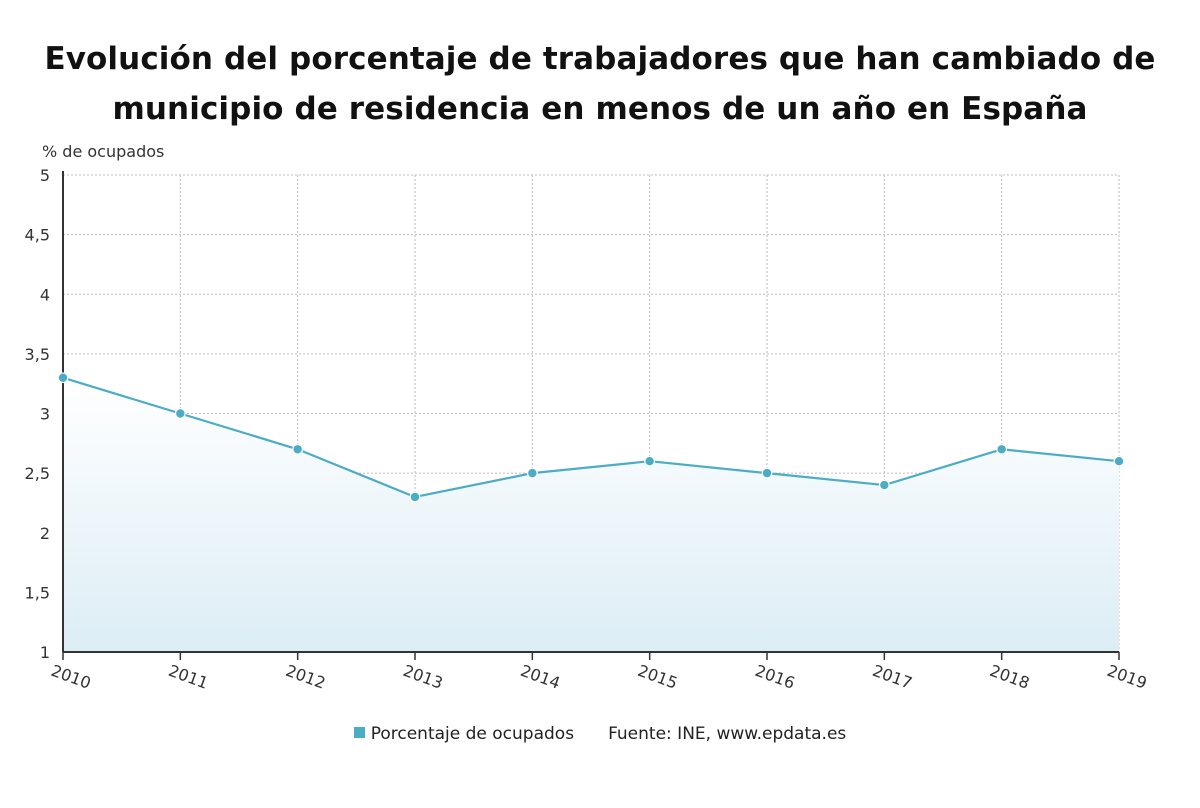 The width and height of the screenshot is (1200, 808). Describe the element at coordinates (63, 378) in the screenshot. I see `data-point-2010` at that location.